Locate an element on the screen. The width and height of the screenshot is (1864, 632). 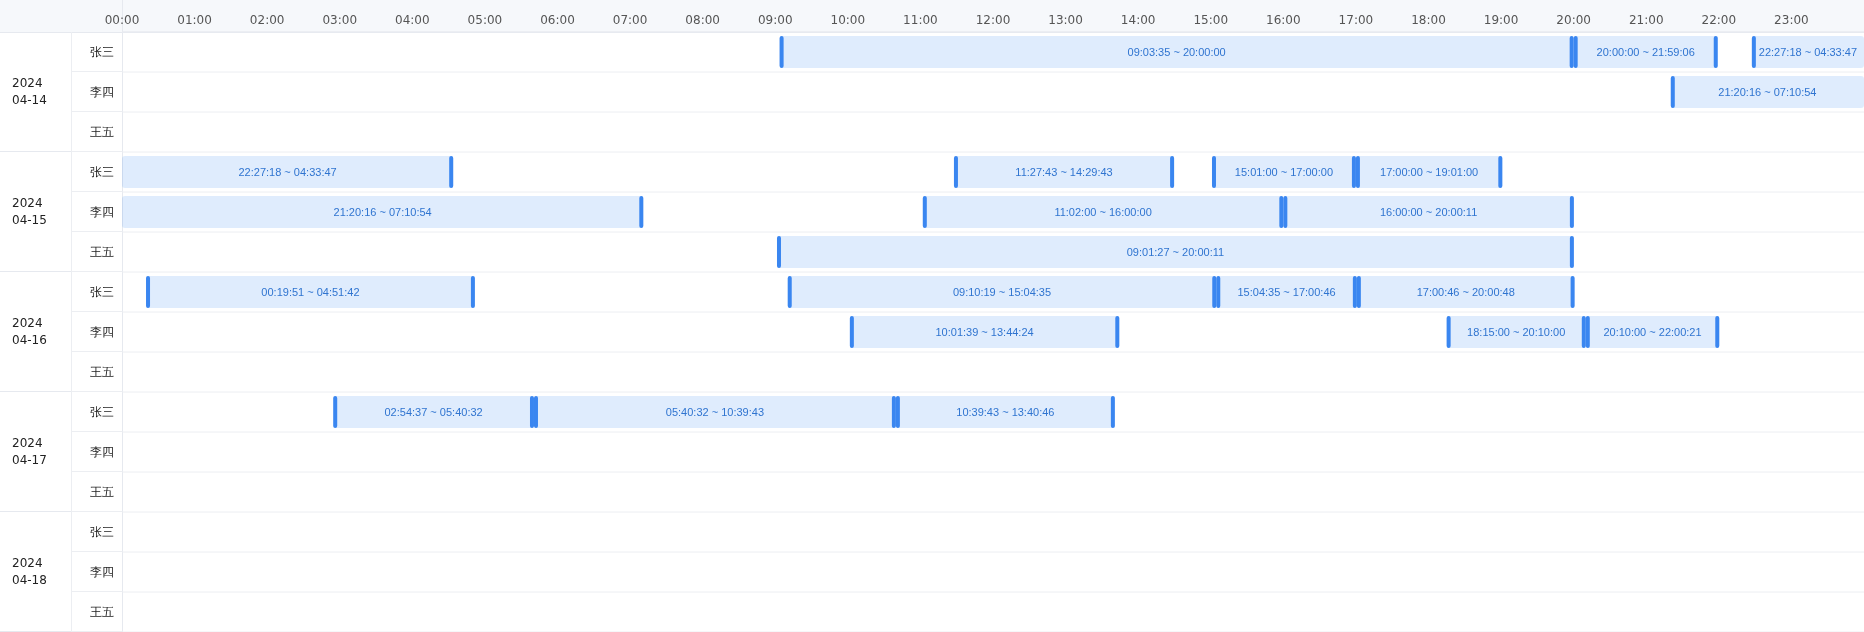
data-label: 09:10:19 ~ 15:04:35 is located at coordinates (1002, 292).